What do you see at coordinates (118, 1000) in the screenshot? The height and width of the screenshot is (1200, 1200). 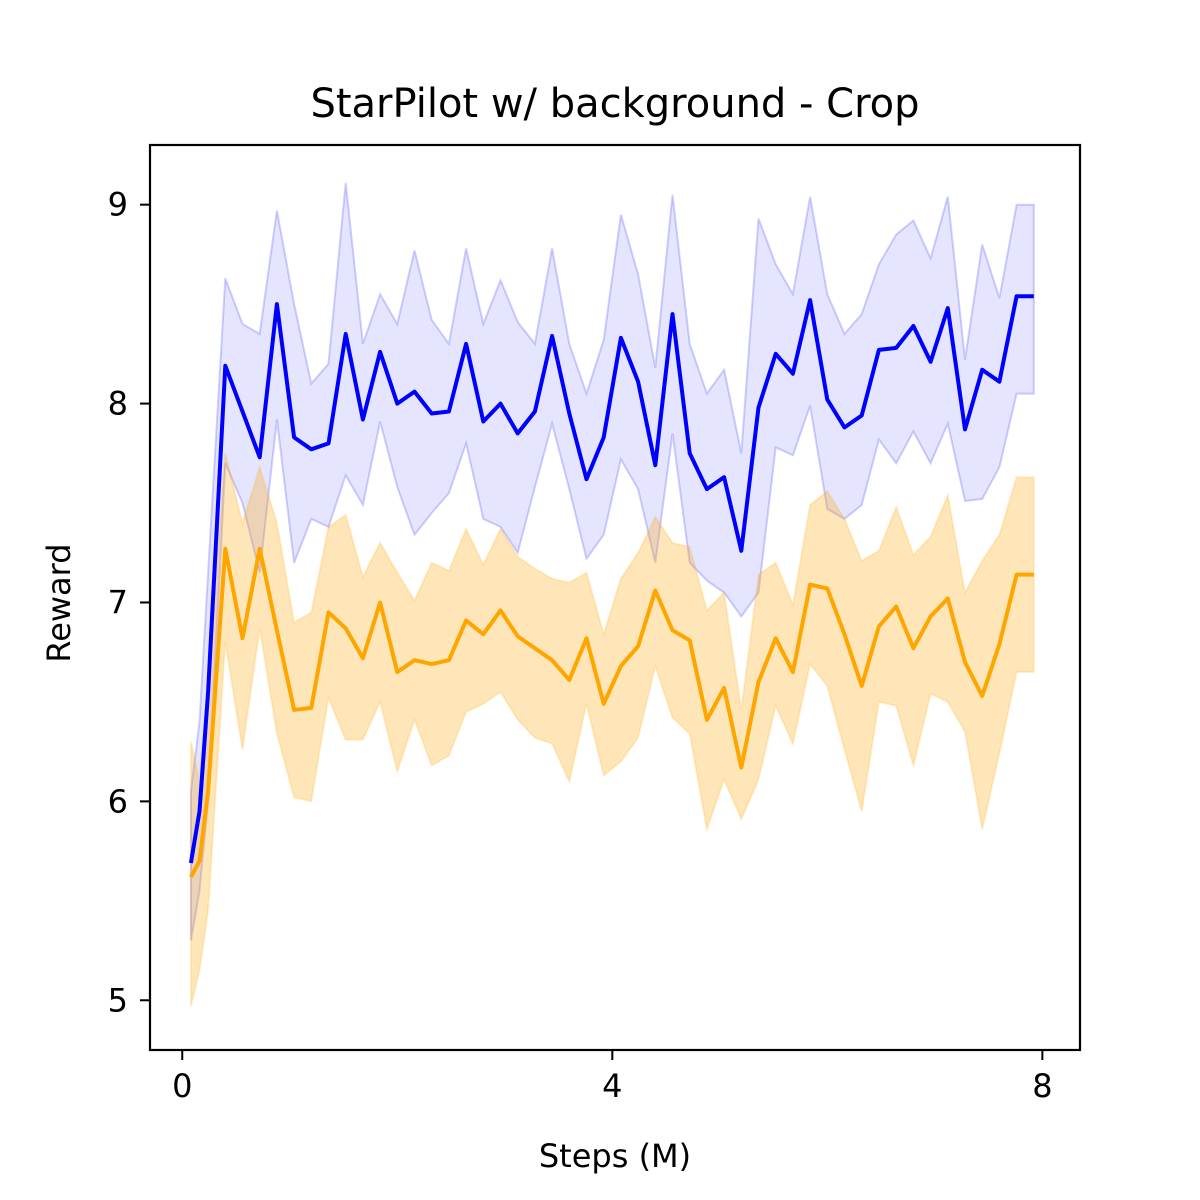 I see `y-tick-label: 5` at bounding box center [118, 1000].